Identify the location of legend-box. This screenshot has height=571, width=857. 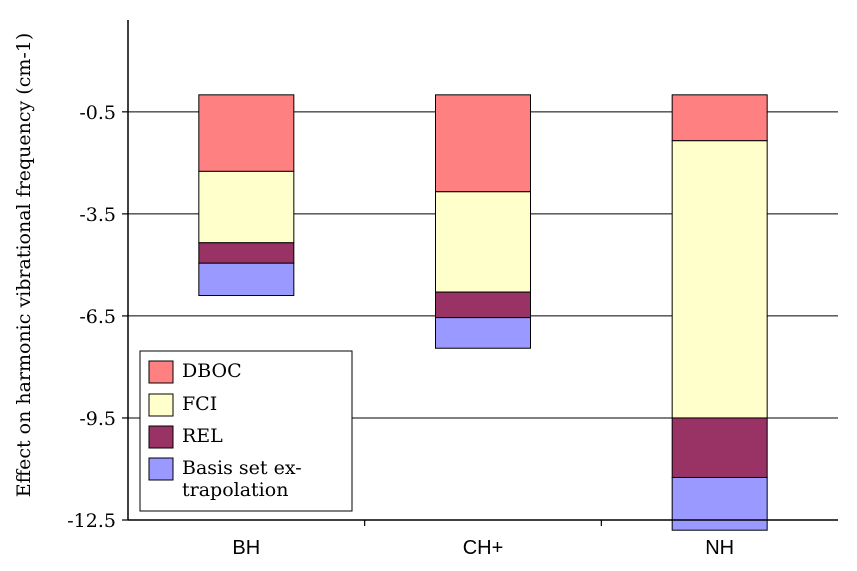
(246, 431).